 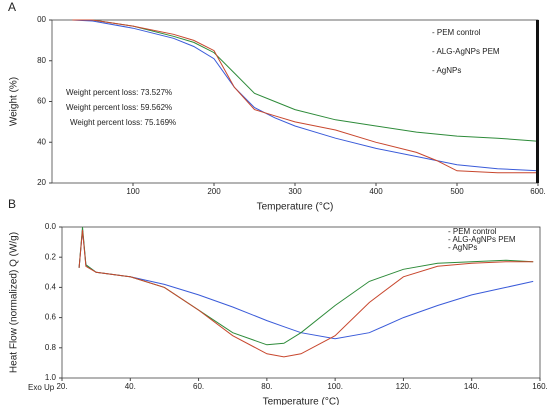 What do you see at coordinates (123, 122) in the screenshot?
I see `annotation: Weight percent loss: 75.169%` at bounding box center [123, 122].